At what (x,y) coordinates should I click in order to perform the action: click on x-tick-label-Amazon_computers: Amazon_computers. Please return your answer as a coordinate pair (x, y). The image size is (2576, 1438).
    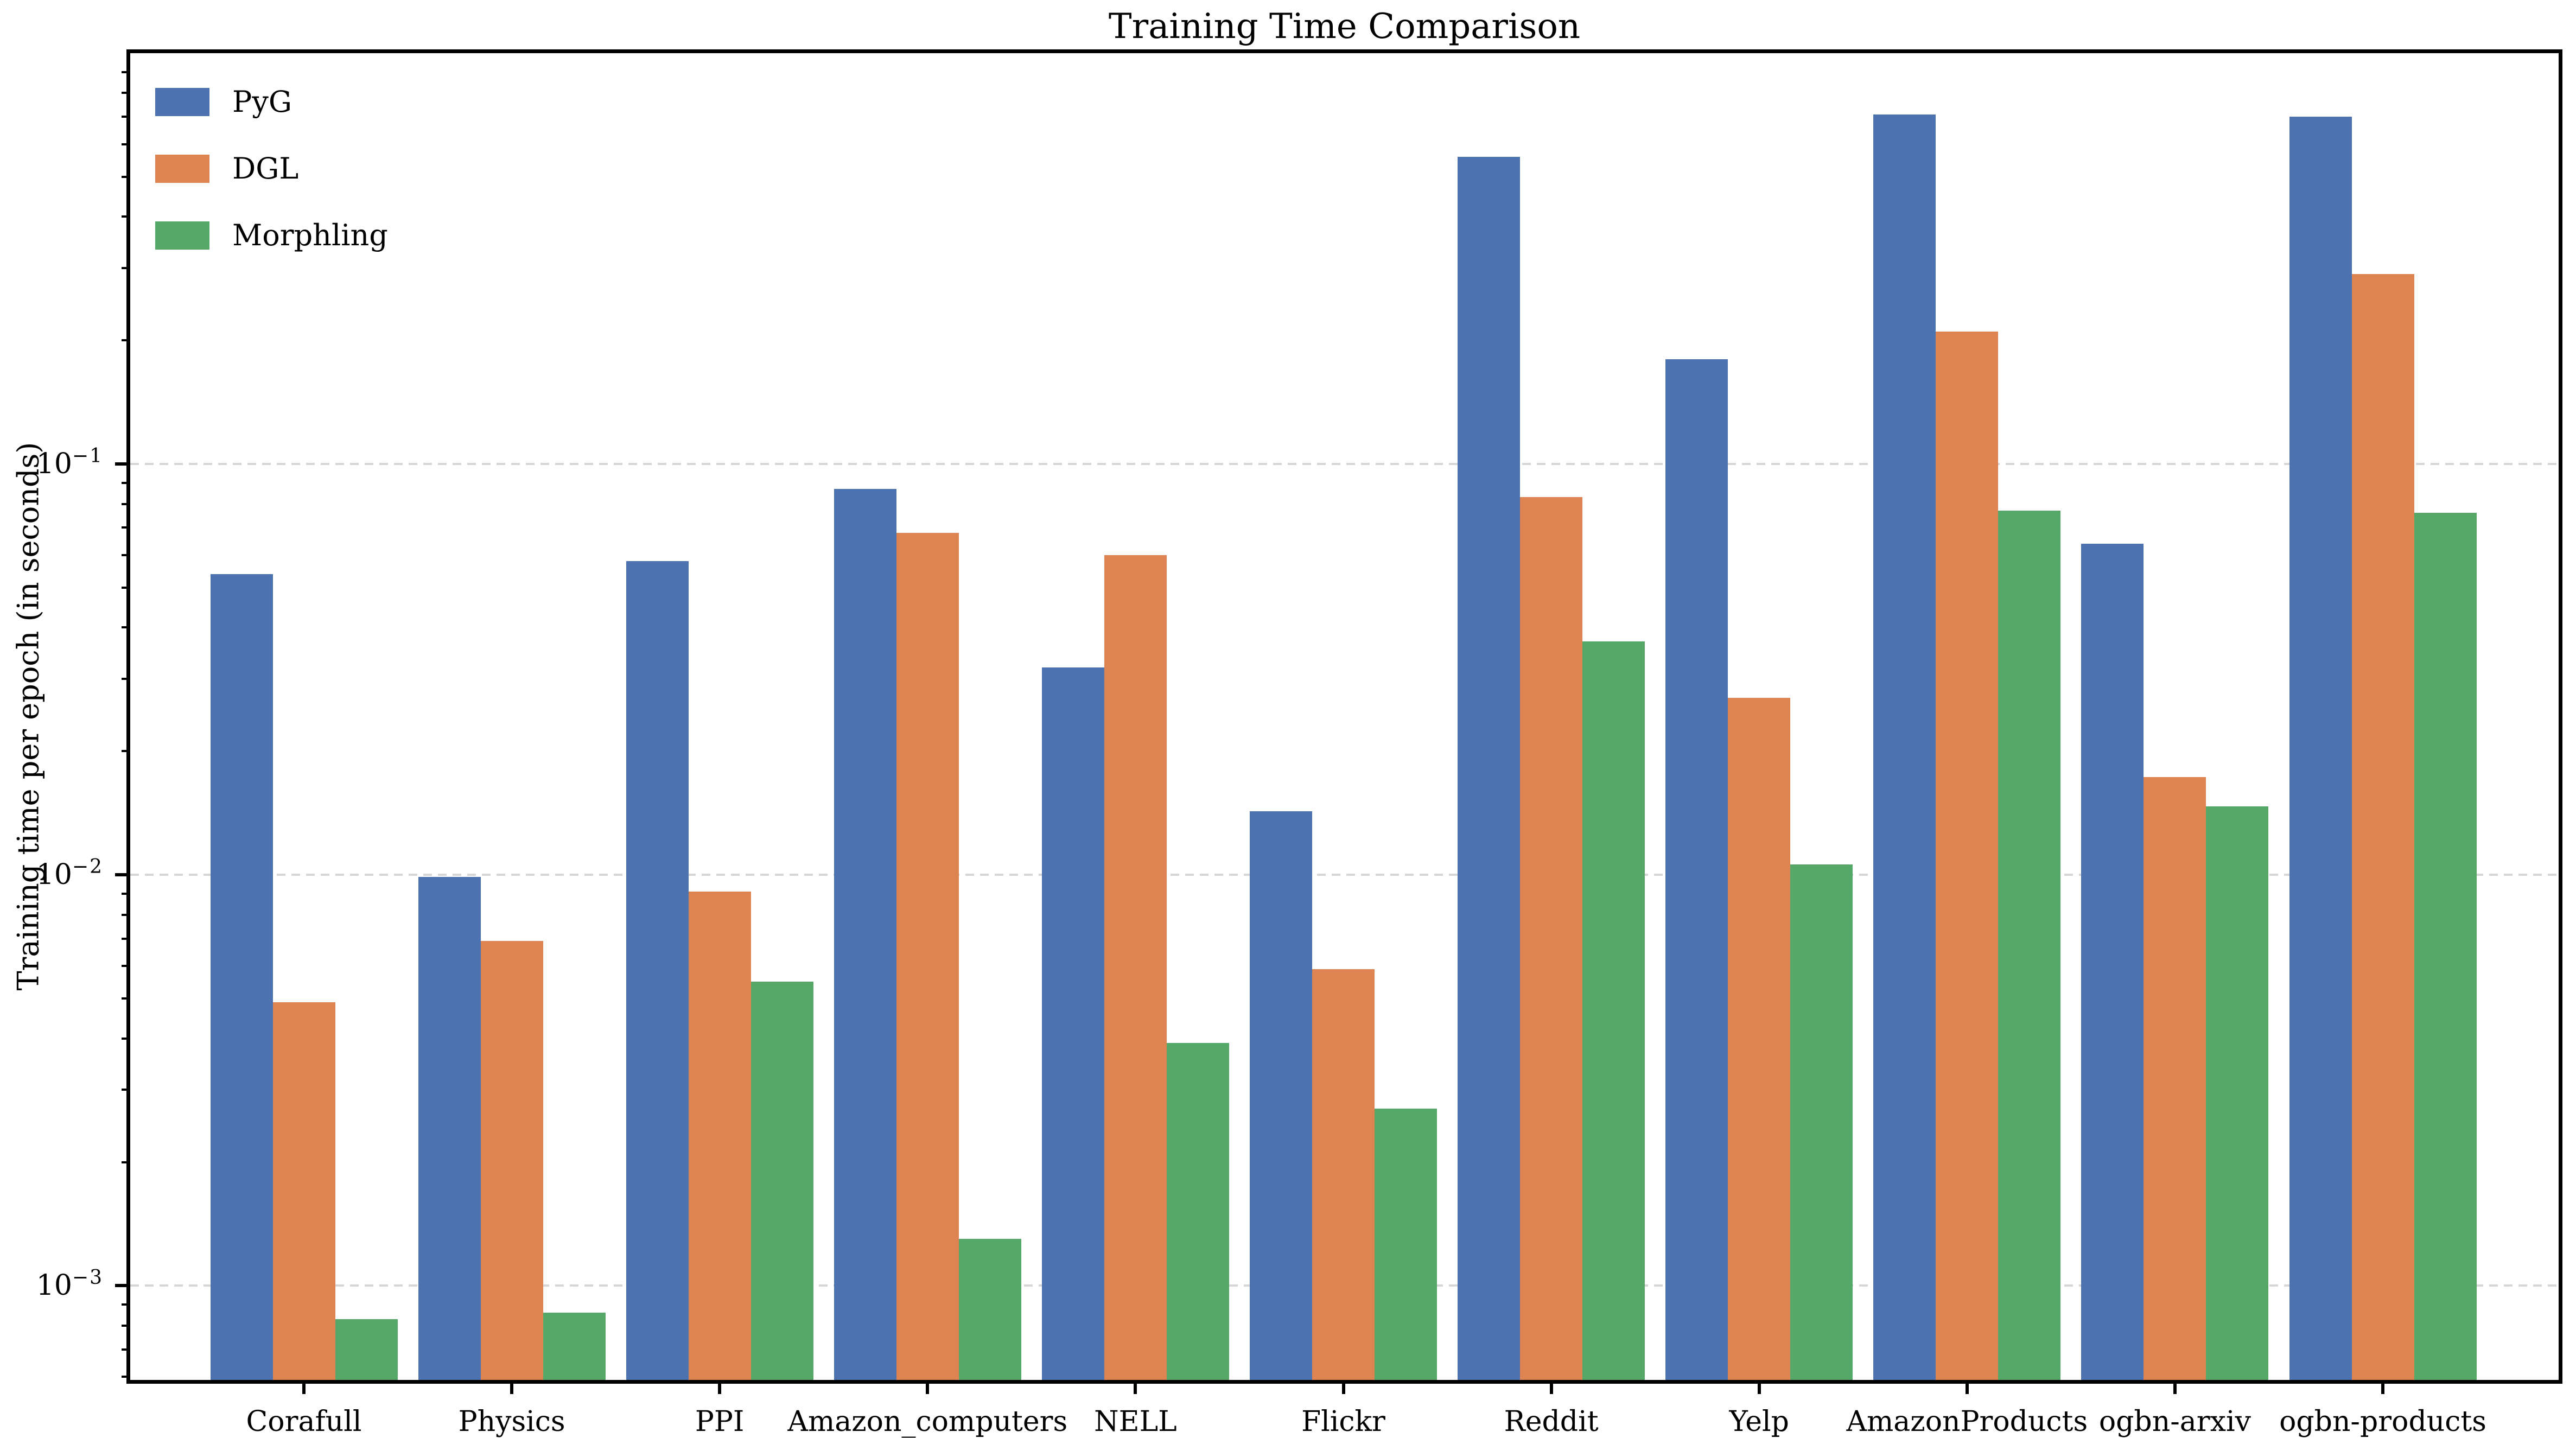
    Looking at the image, I should click on (928, 1421).